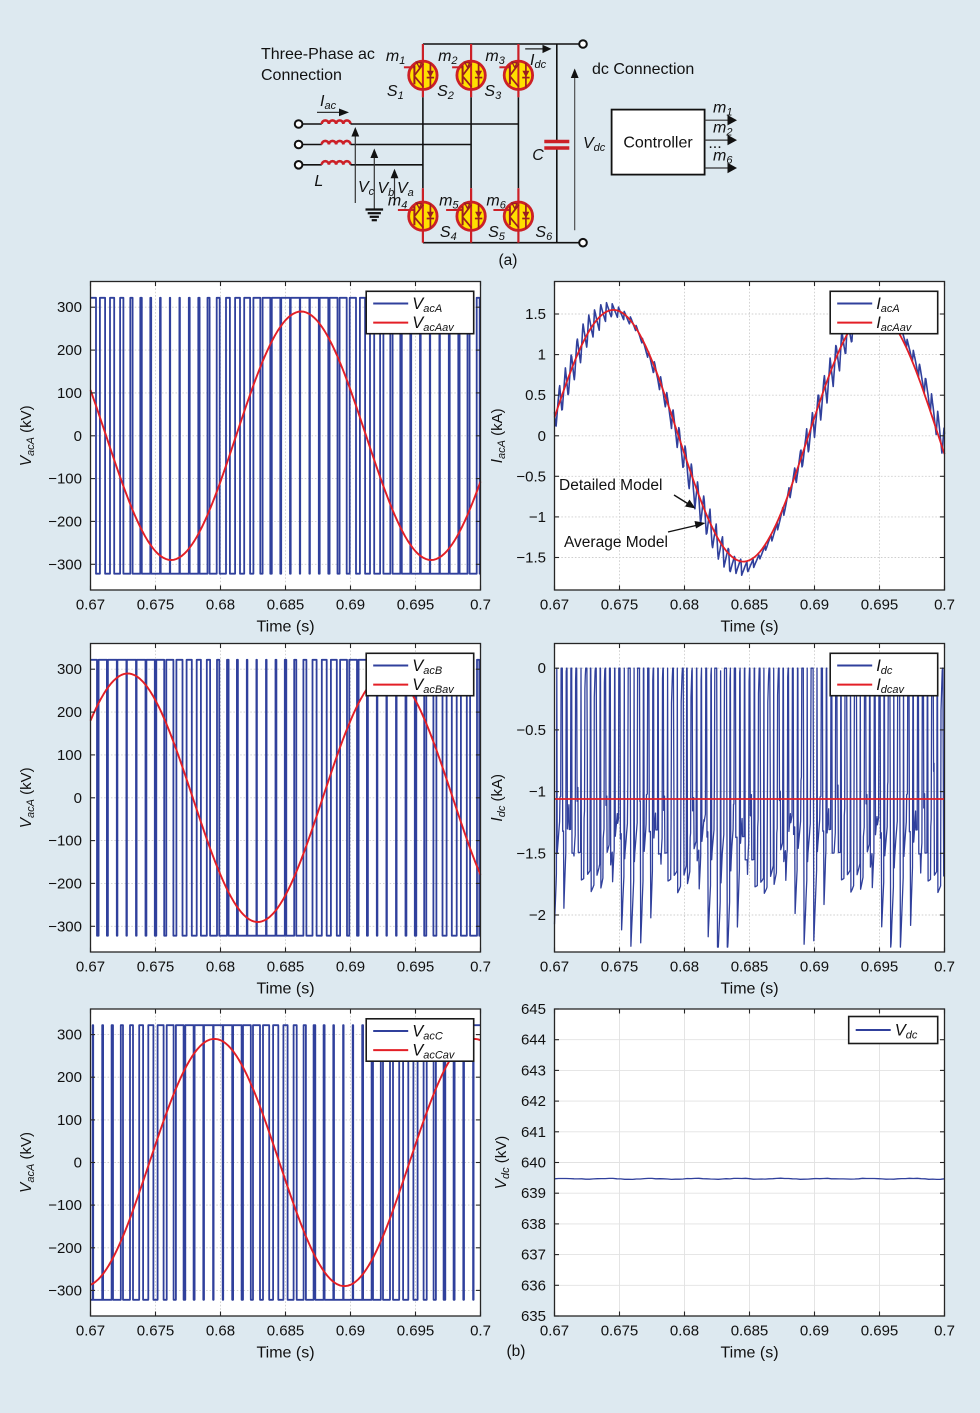 The height and width of the screenshot is (1413, 980). I want to click on svg-text: 1.5, so click(535, 314).